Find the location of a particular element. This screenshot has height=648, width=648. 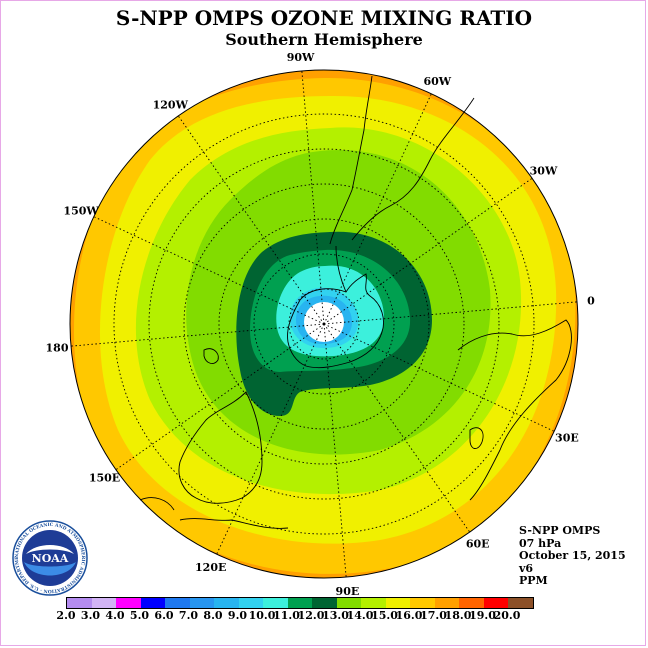

colorbar is located at coordinates (300, 603).